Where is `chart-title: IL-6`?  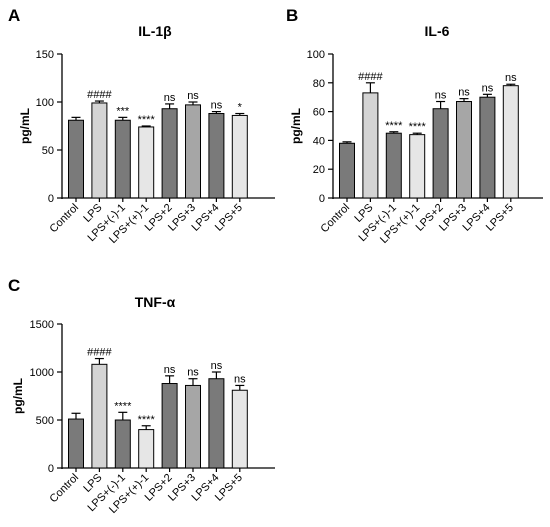
chart-title: IL-6 is located at coordinates (437, 31).